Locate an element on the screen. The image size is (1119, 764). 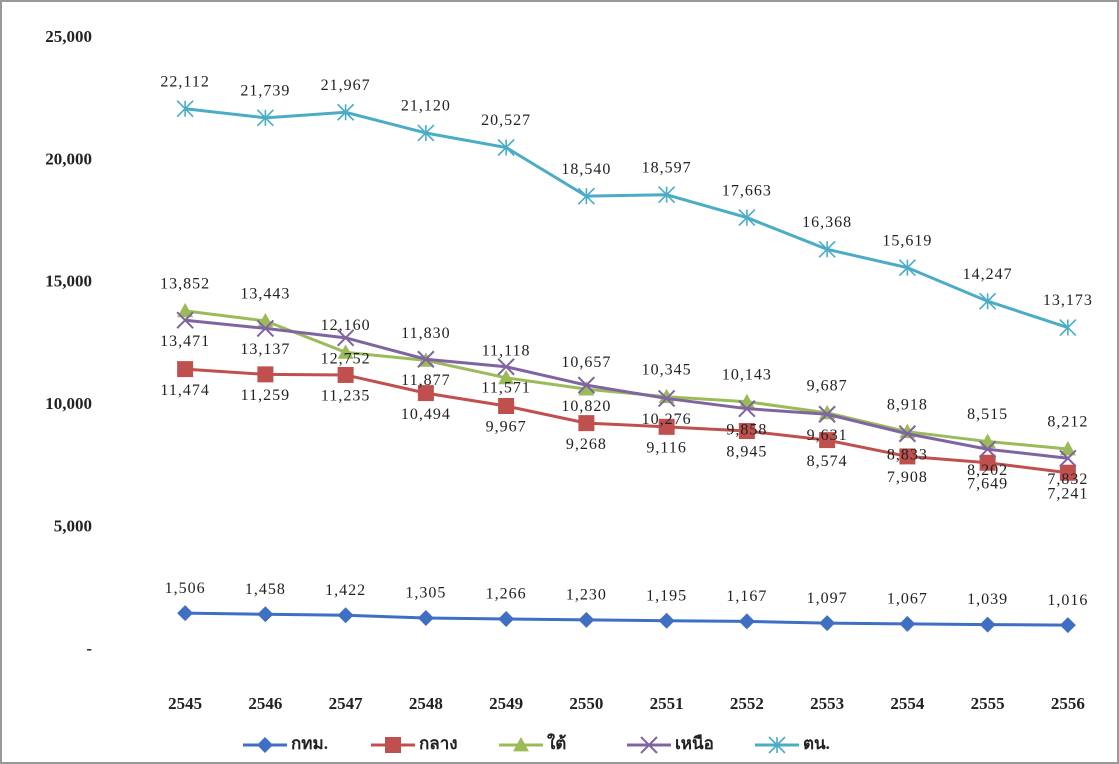
legend-label: ใต้ is located at coordinates (556, 743).